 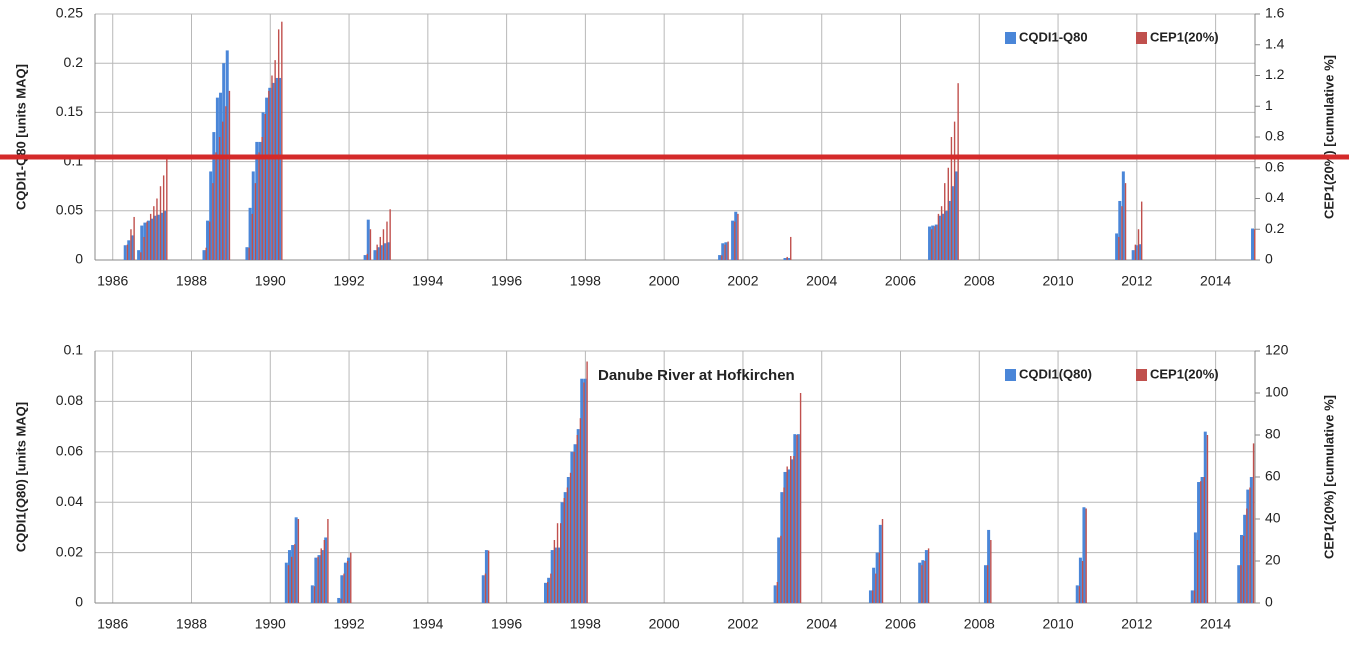 I want to click on y2-tick-label: 80, so click(x=1273, y=434).